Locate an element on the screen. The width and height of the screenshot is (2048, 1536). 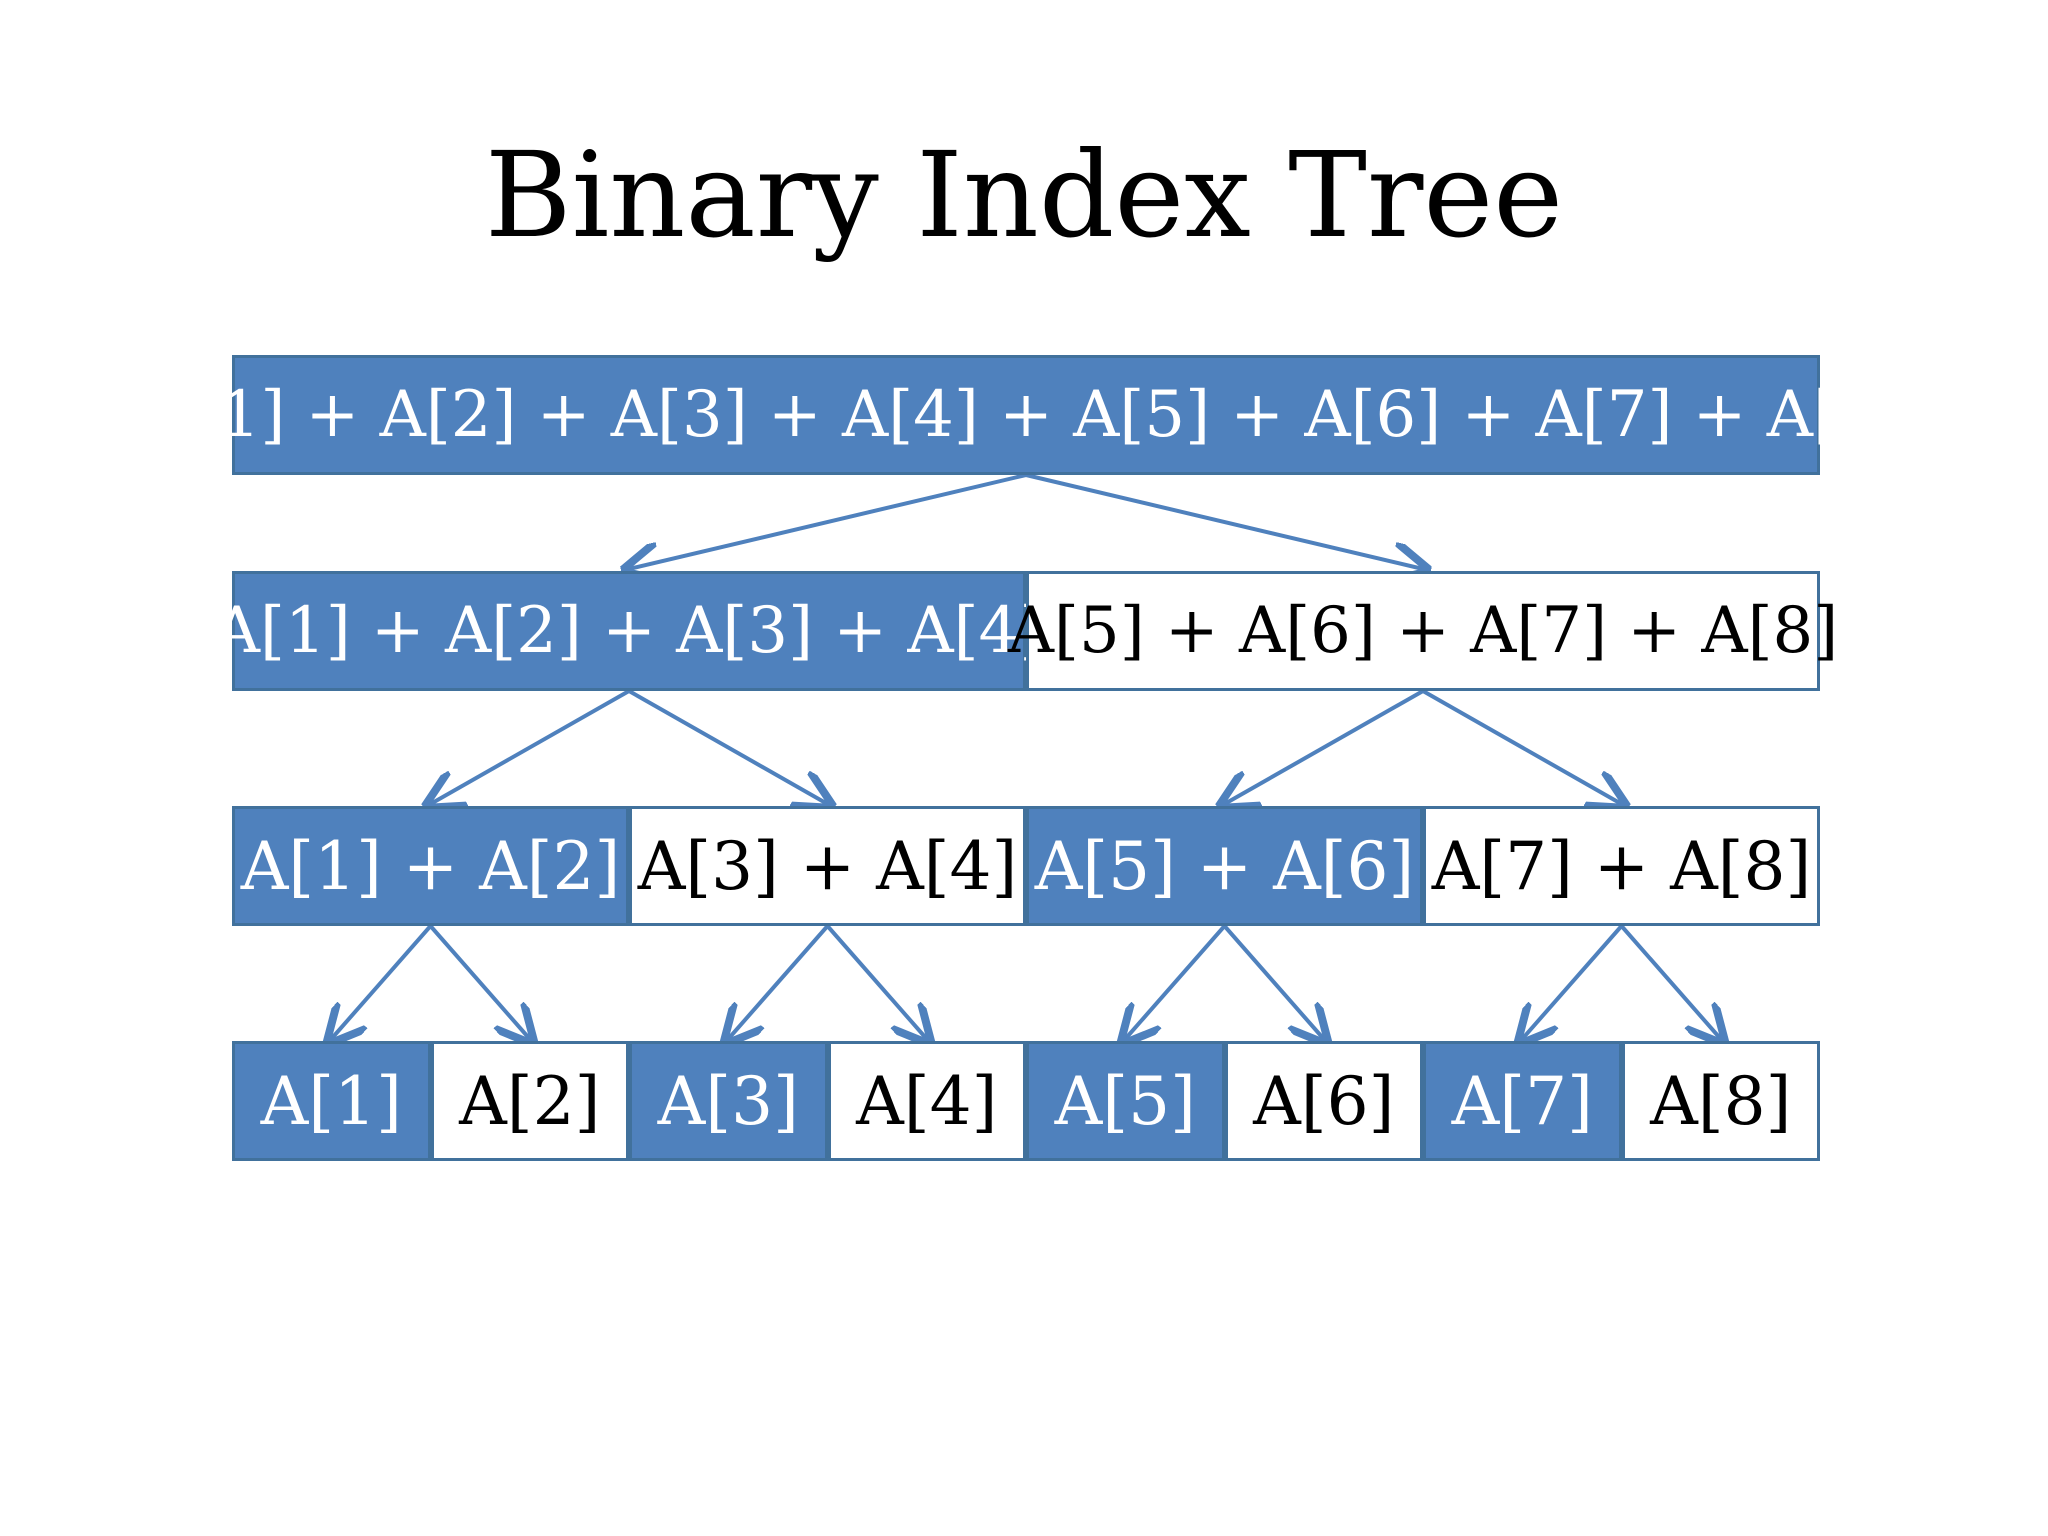
node-sum-3-4: A[3] + A[4] is located at coordinates (827, 866).